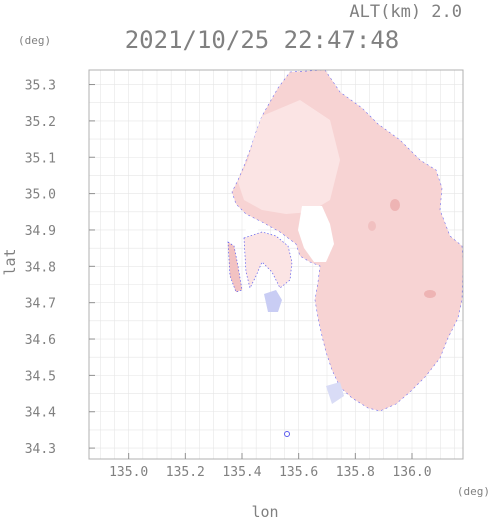  What do you see at coordinates (405, 12) in the screenshot?
I see `altitude-label: ALT(km) 2.0` at bounding box center [405, 12].